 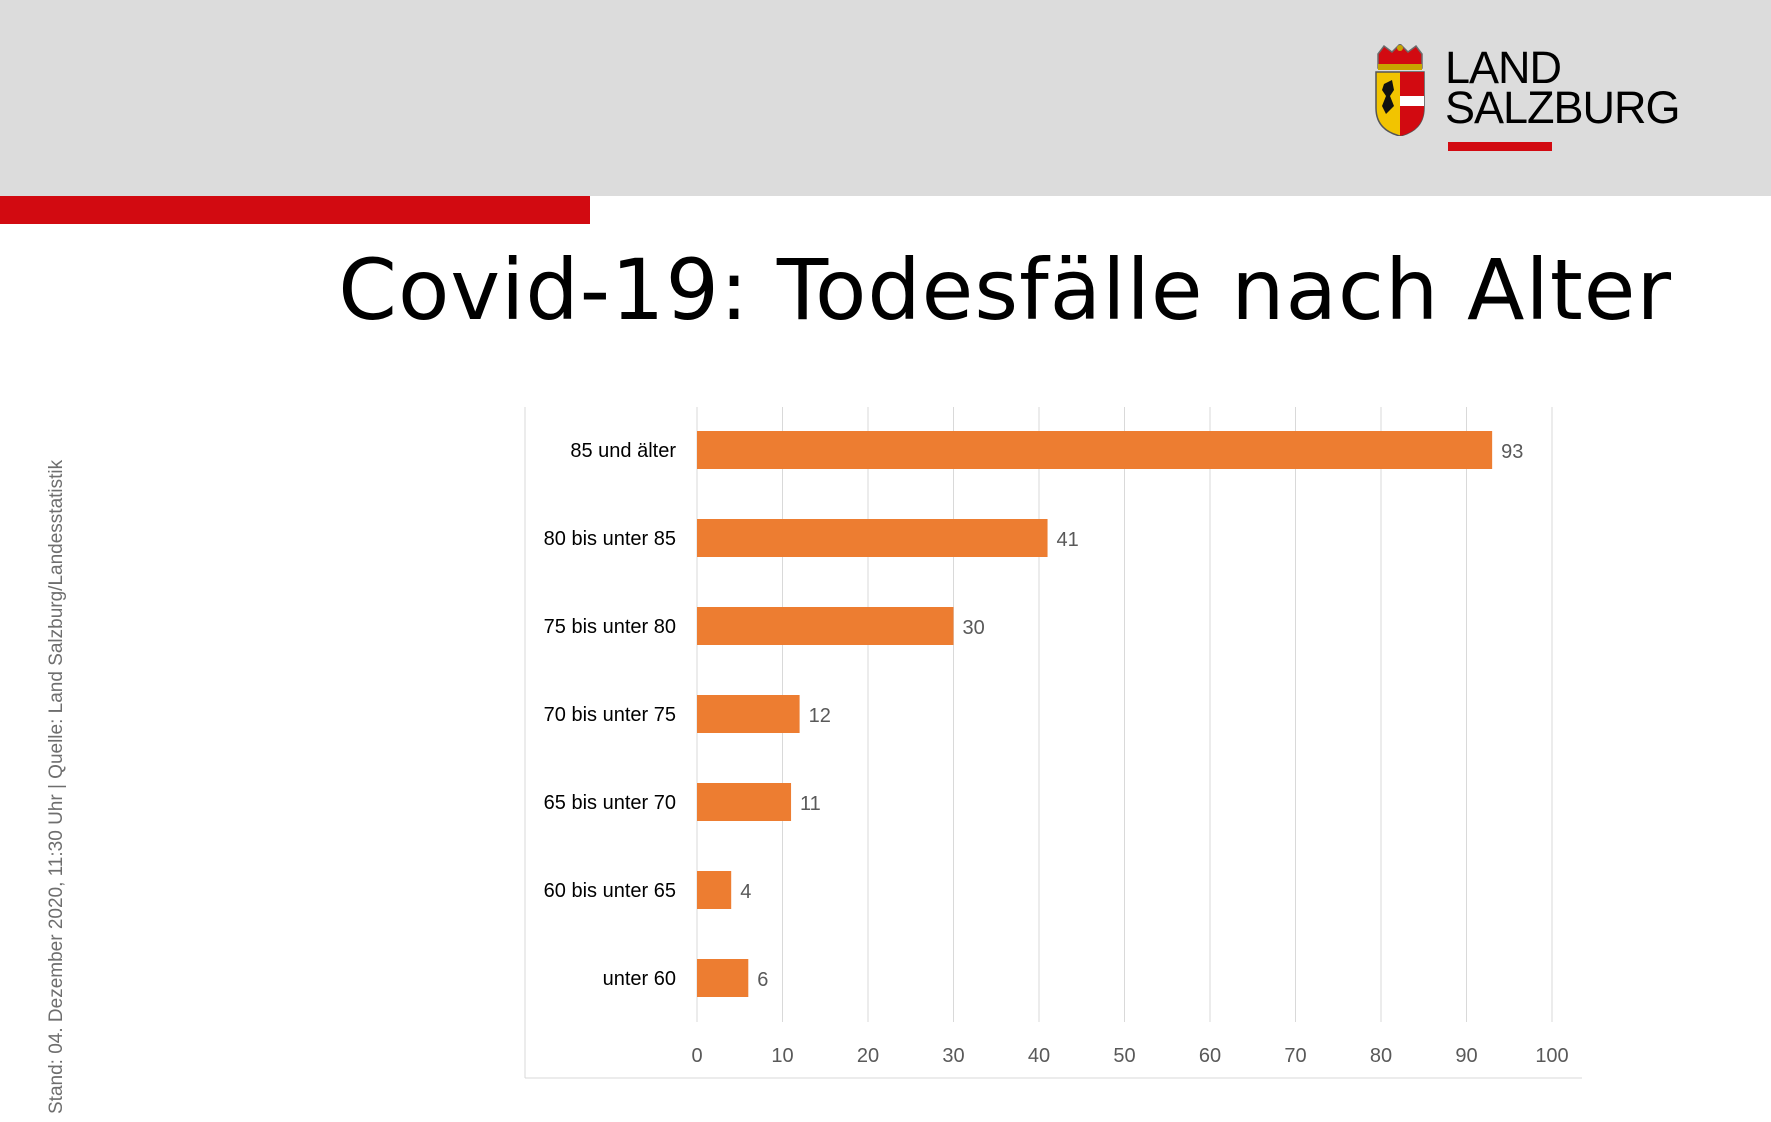 What do you see at coordinates (639, 979) in the screenshot?
I see `category-label: unter 60` at bounding box center [639, 979].